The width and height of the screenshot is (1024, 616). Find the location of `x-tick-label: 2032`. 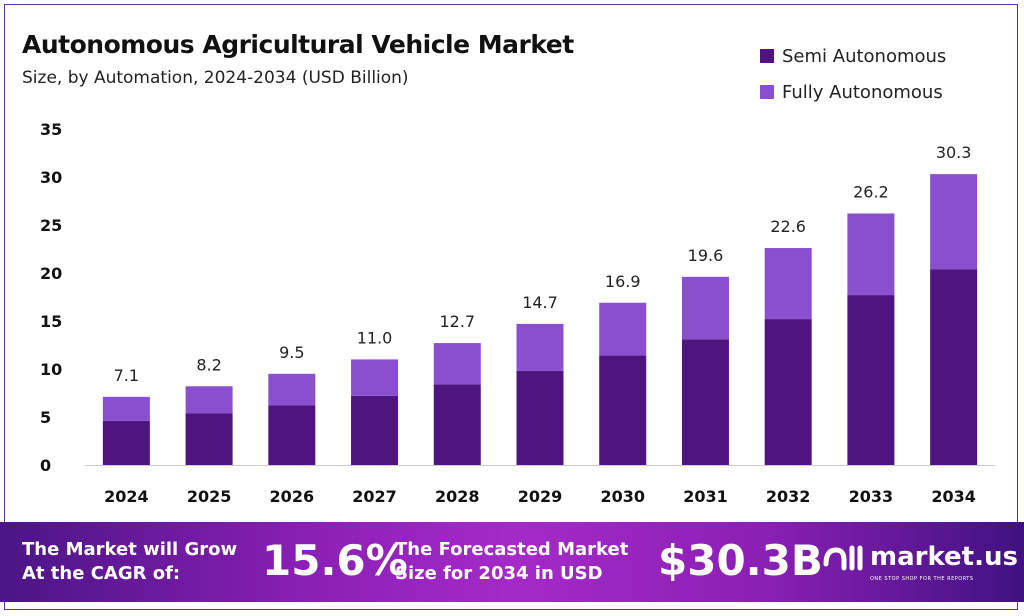

x-tick-label: 2032 is located at coordinates (788, 496).